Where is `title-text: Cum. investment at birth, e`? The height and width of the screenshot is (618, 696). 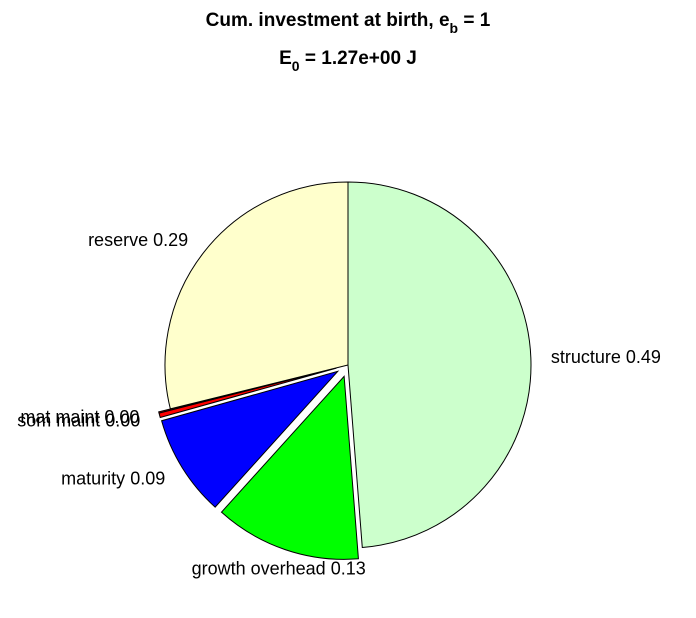 title-text: Cum. investment at birth, e is located at coordinates (328, 20).